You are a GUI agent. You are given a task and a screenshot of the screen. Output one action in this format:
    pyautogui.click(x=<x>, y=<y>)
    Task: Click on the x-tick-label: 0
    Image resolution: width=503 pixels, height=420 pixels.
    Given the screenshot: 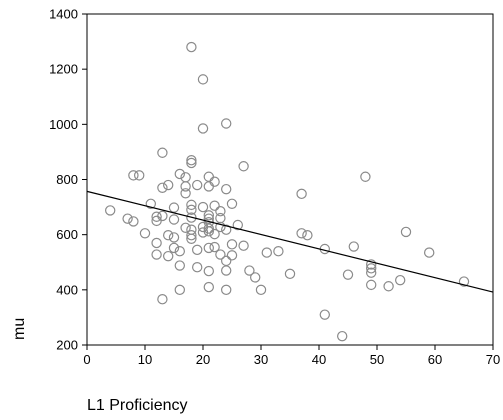 What is the action you would take?
    pyautogui.click(x=86, y=359)
    